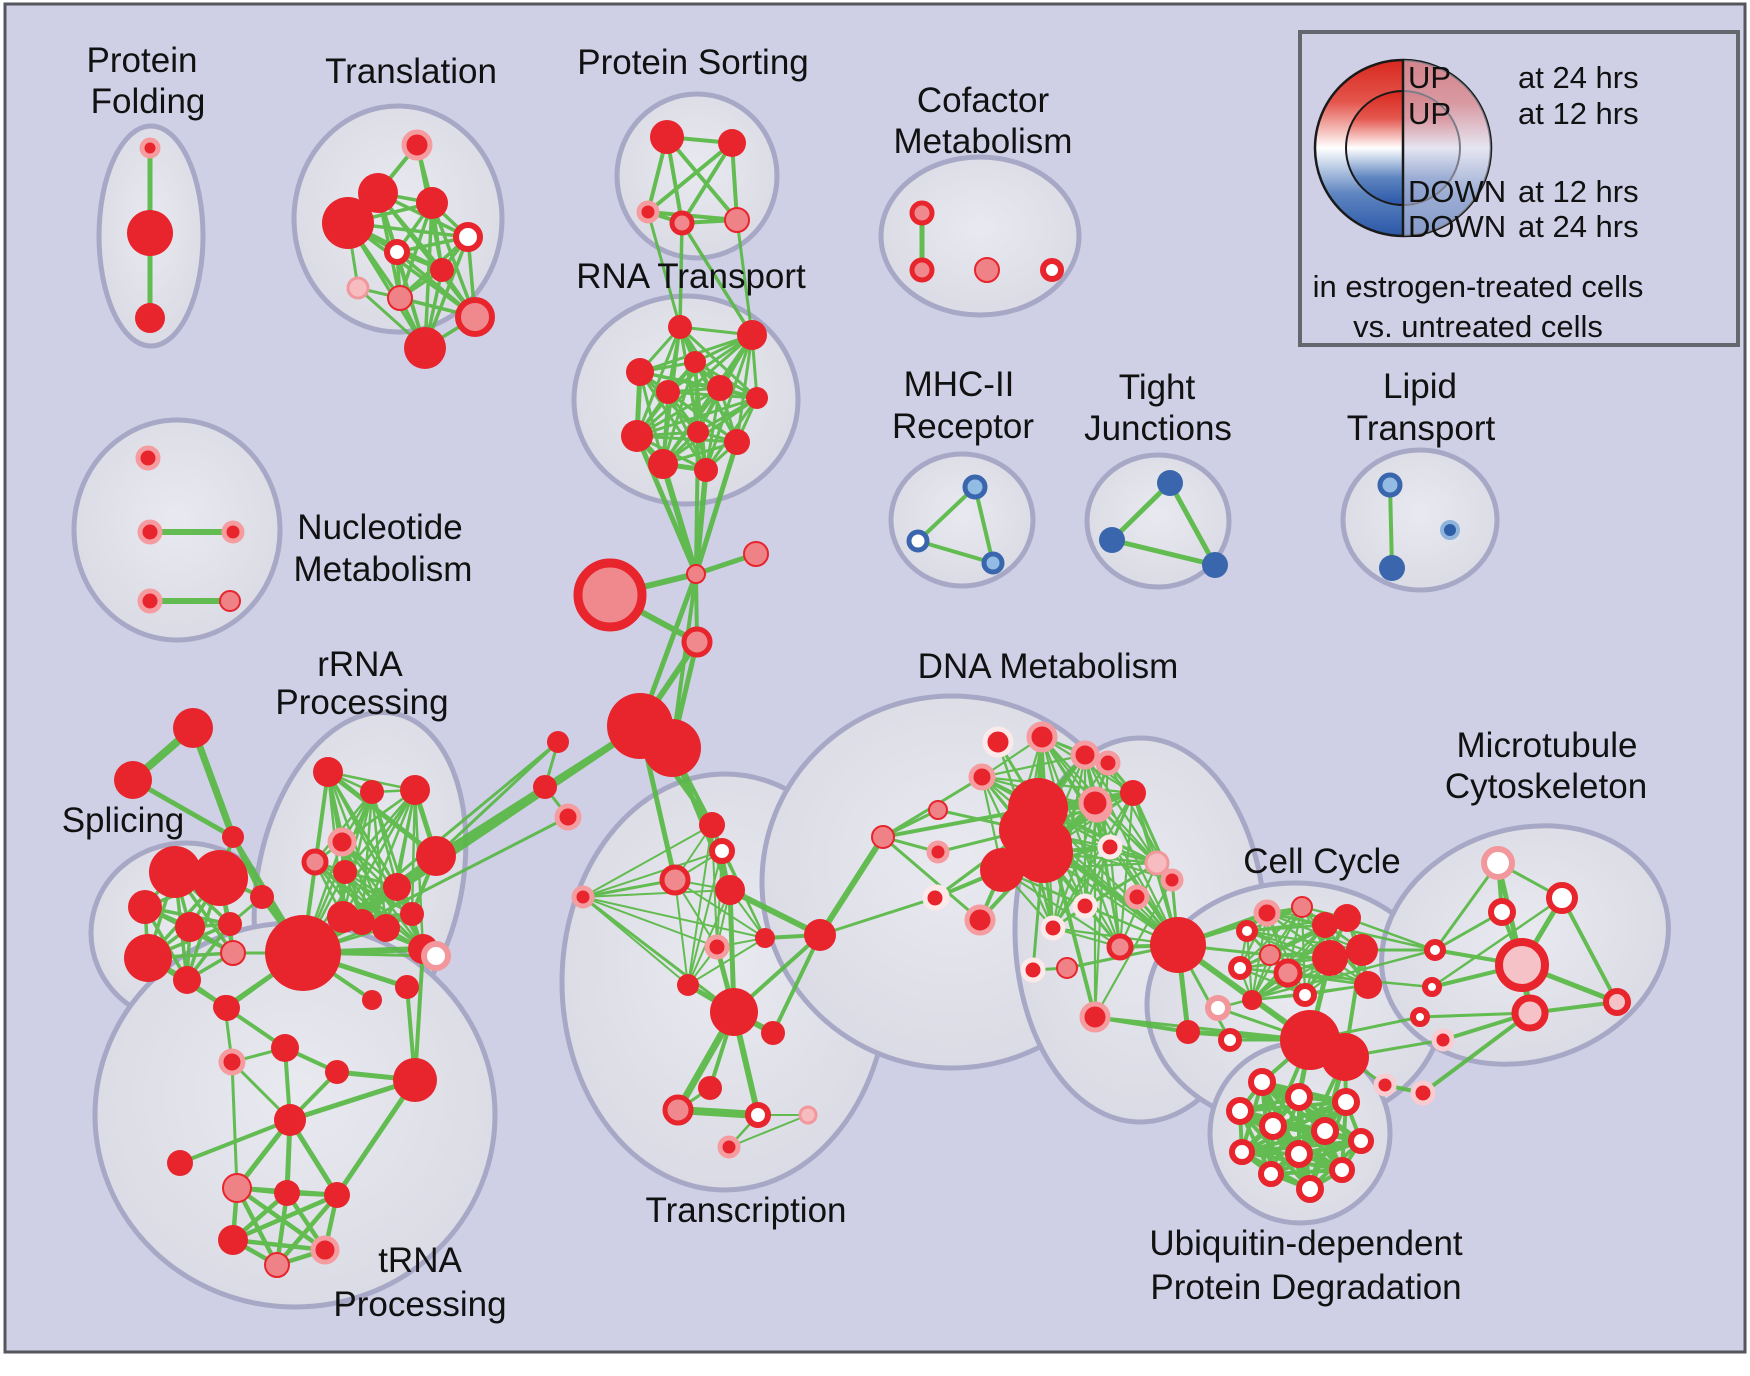  I want to click on cluster-label-microtubule-cytoskeleton: Microtubule, so click(1547, 745).